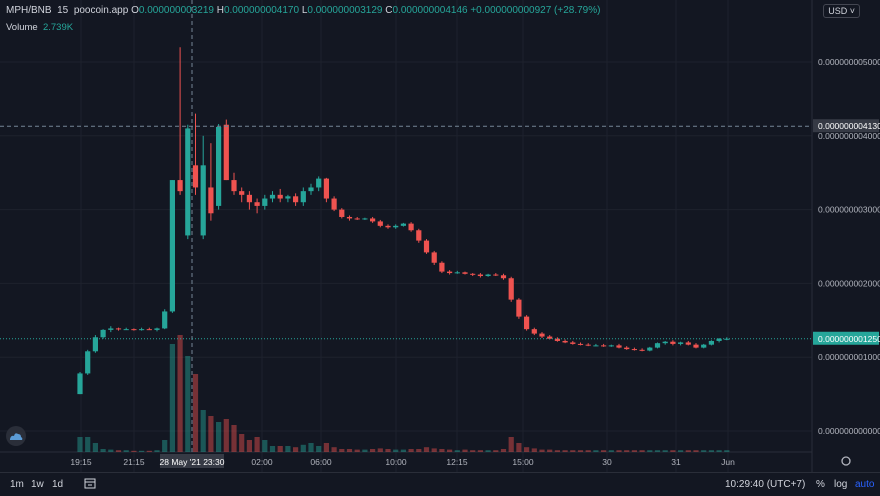 Image resolution: width=880 pixels, height=496 pixels. Describe the element at coordinates (765, 484) in the screenshot. I see `clock-readout: 10:29:40 (UTC+7)` at that location.